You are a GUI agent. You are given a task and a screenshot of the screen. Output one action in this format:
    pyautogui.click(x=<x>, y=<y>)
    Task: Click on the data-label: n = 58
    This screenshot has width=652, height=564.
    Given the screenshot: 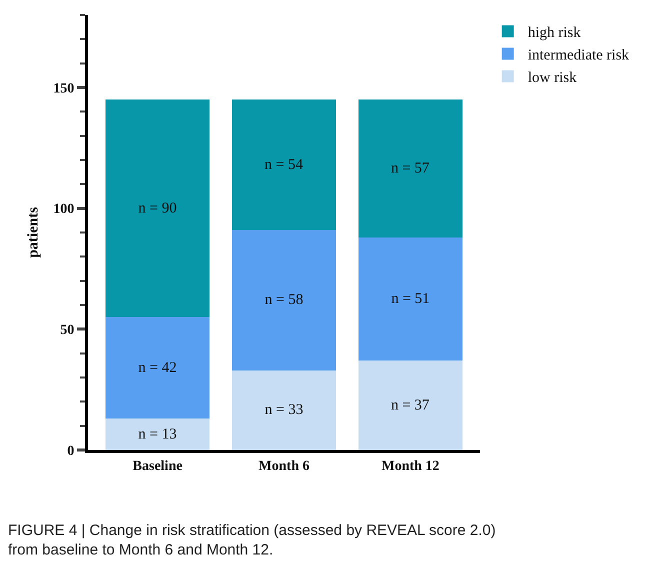 What is the action you would take?
    pyautogui.click(x=284, y=300)
    